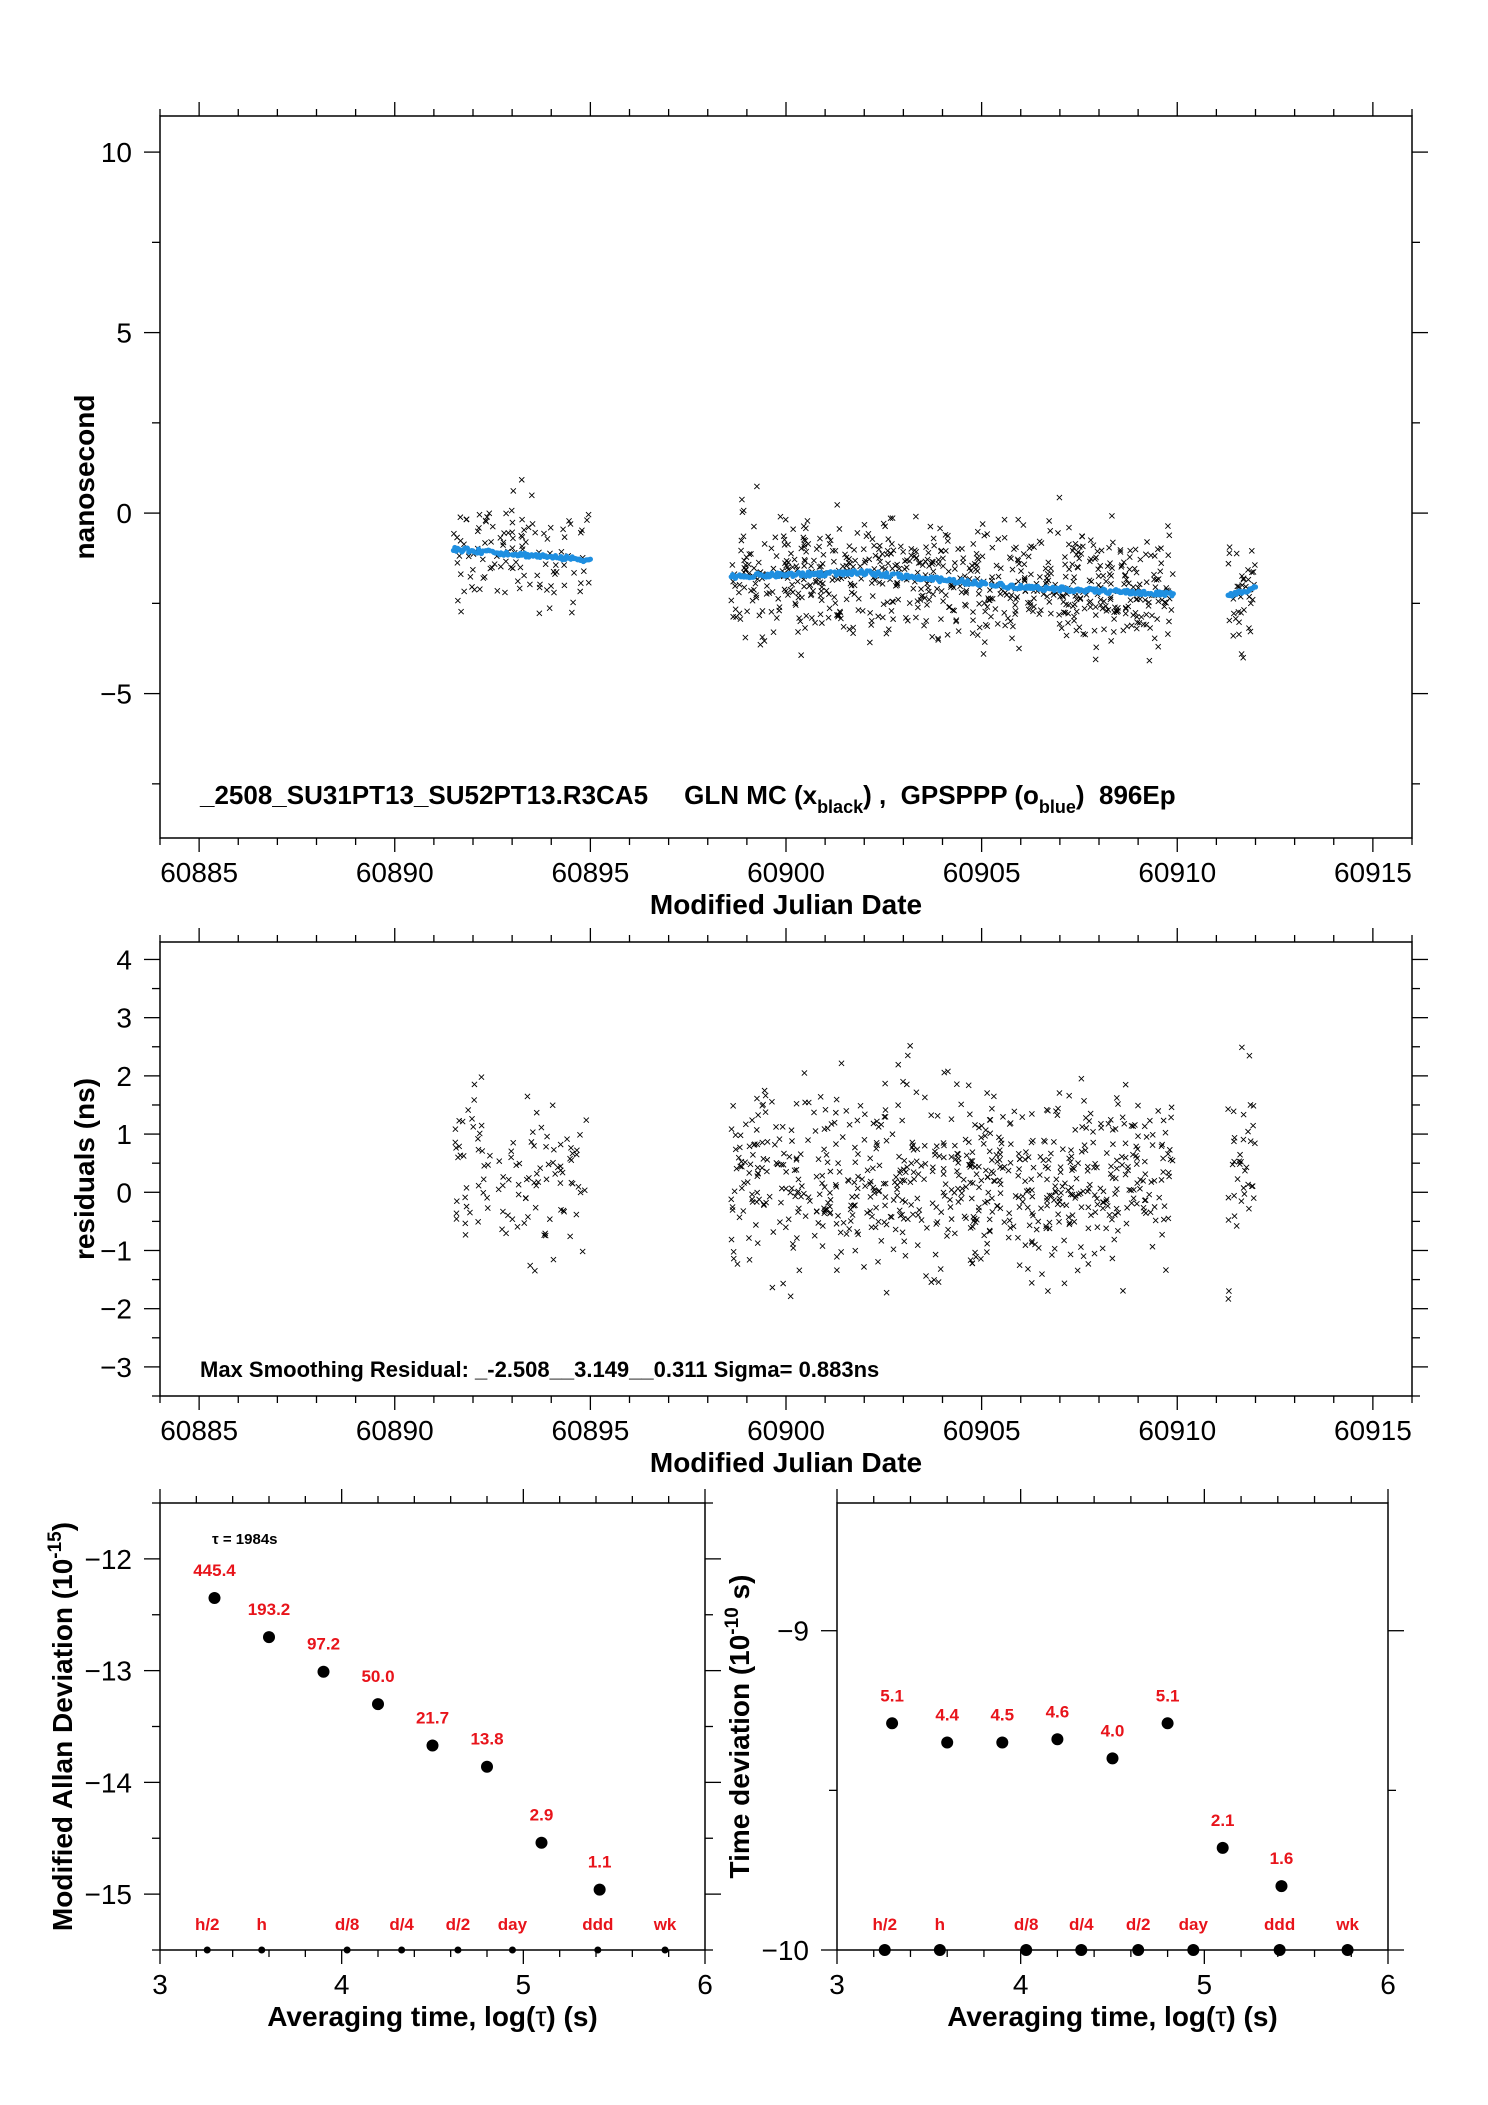 The width and height of the screenshot is (1488, 2105). What do you see at coordinates (1112, 1726) in the screenshot?
I see `plot-frame` at bounding box center [1112, 1726].